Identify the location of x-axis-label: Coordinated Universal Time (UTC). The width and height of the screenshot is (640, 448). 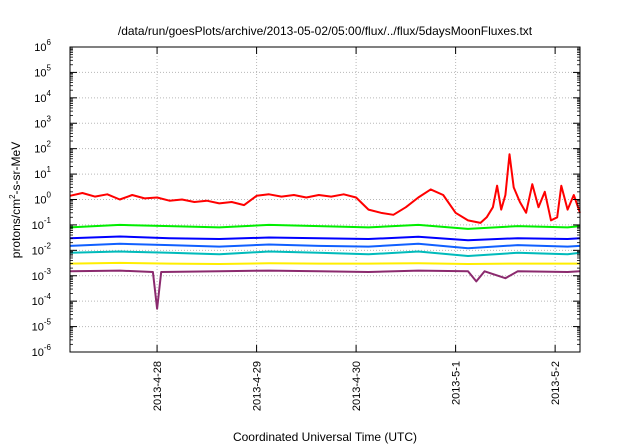
(325, 437).